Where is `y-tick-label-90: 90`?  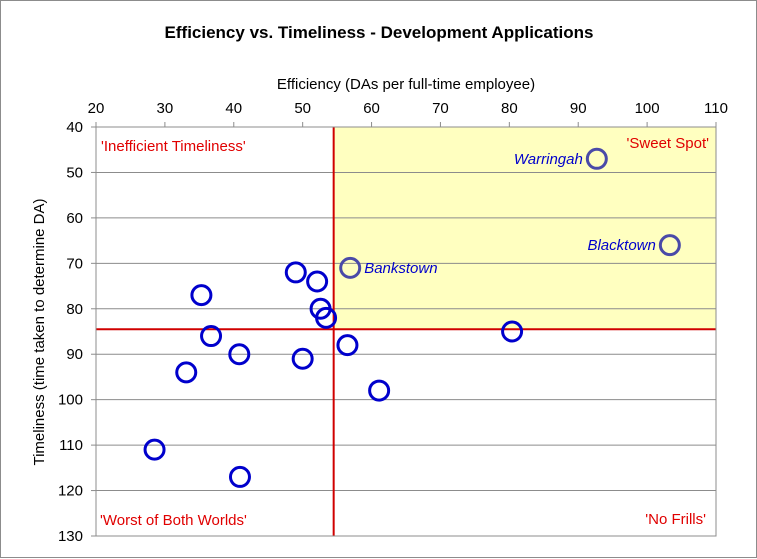
y-tick-label-90: 90 is located at coordinates (74, 354).